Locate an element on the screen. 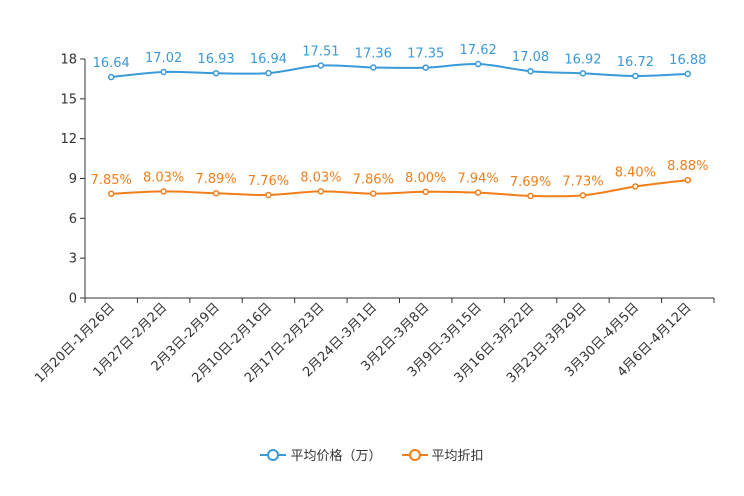  y-tick-label: 0 is located at coordinates (73, 299).